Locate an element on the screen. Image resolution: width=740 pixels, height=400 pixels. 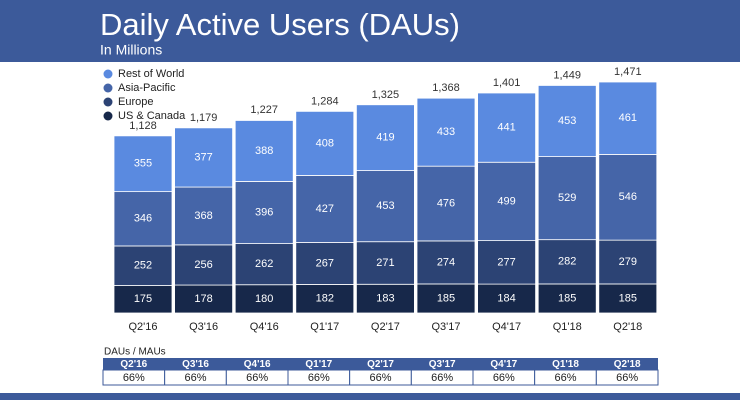
total-label: 1,449 is located at coordinates (567, 75).